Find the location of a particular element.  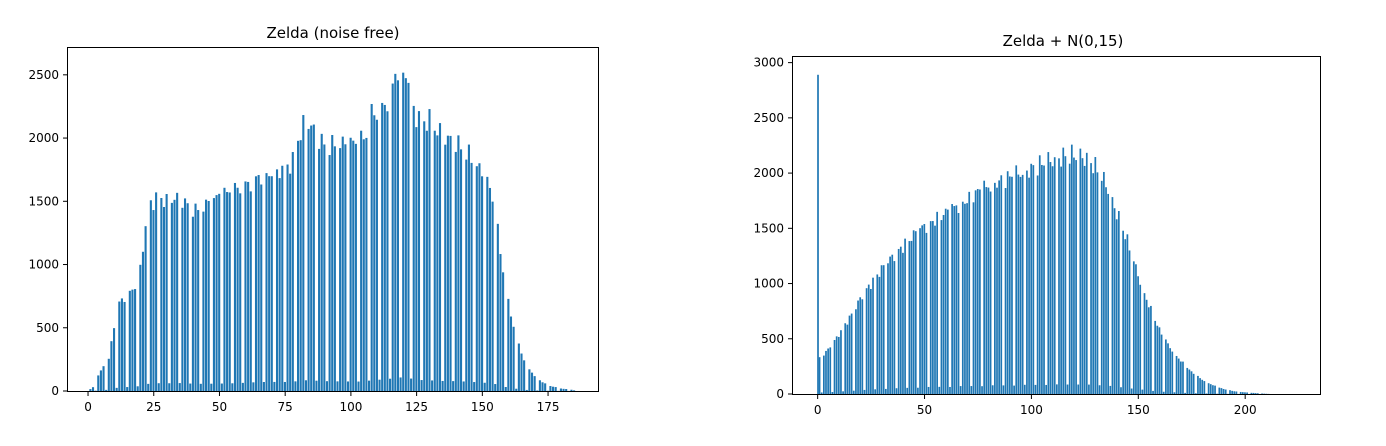

x-tick-label: 150 is located at coordinates (482, 407).